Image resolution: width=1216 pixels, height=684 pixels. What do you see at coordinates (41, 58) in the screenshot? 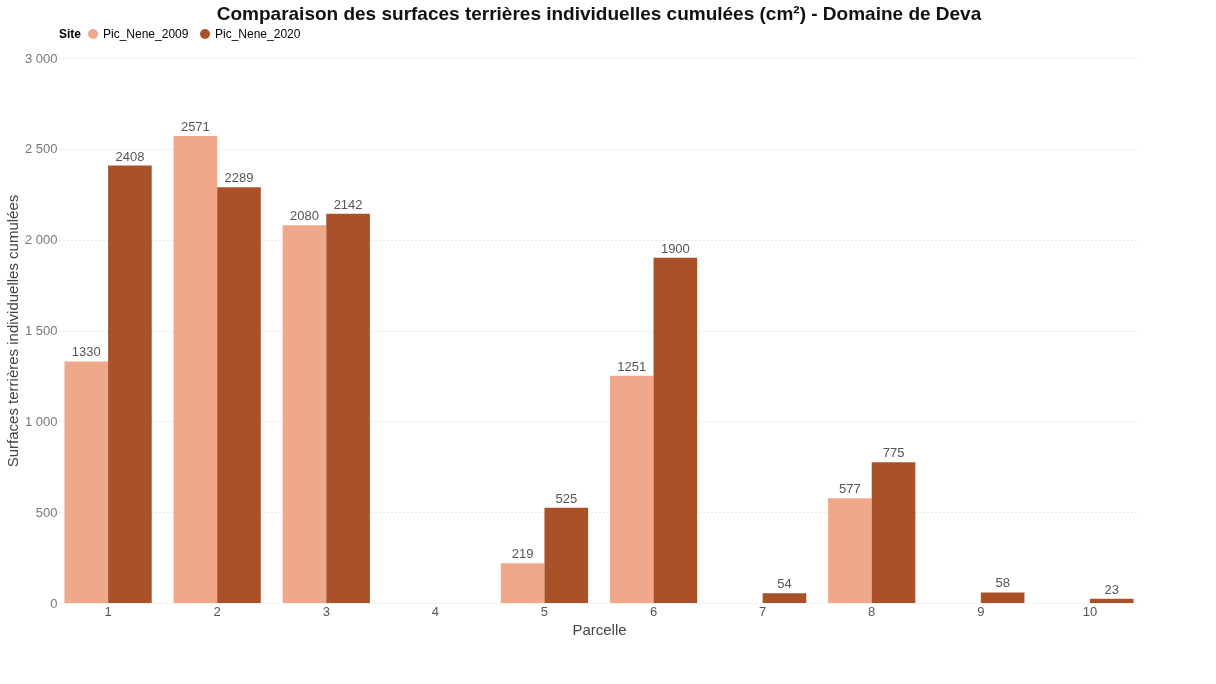
I see `y-tick-label: 3 000` at bounding box center [41, 58].